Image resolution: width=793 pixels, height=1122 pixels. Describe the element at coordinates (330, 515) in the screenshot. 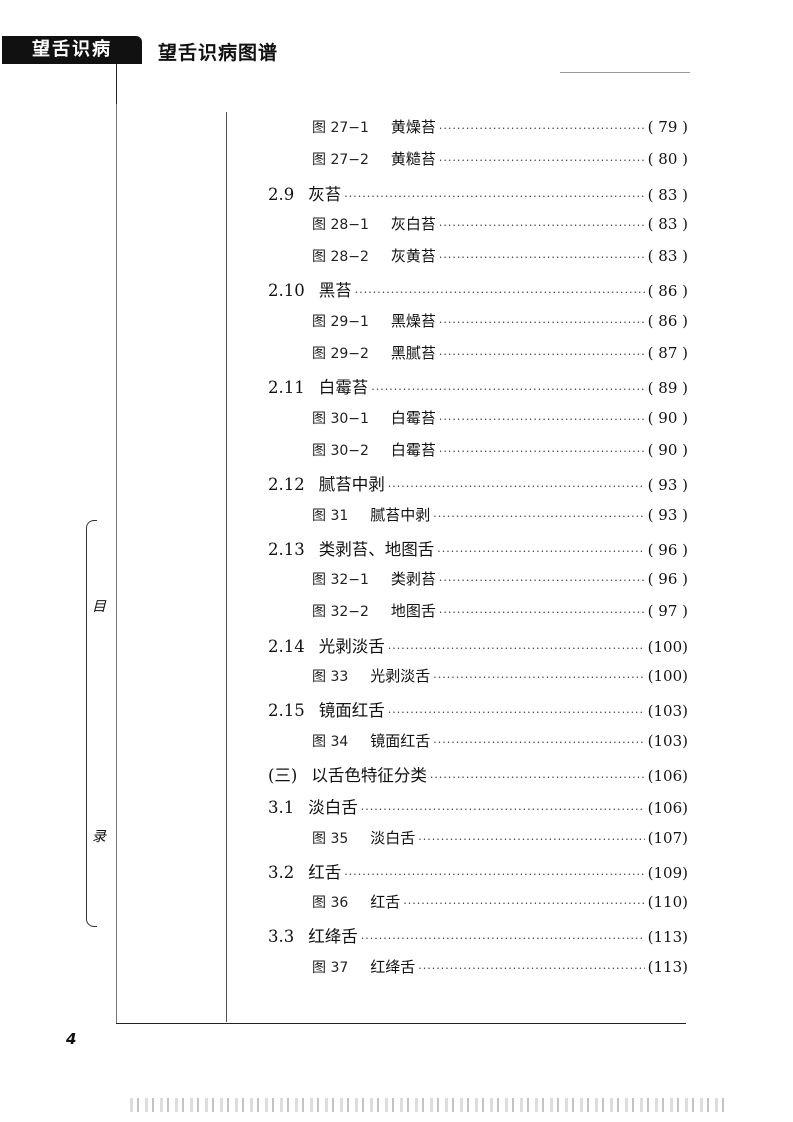

I see `entry-number: 图 31` at that location.